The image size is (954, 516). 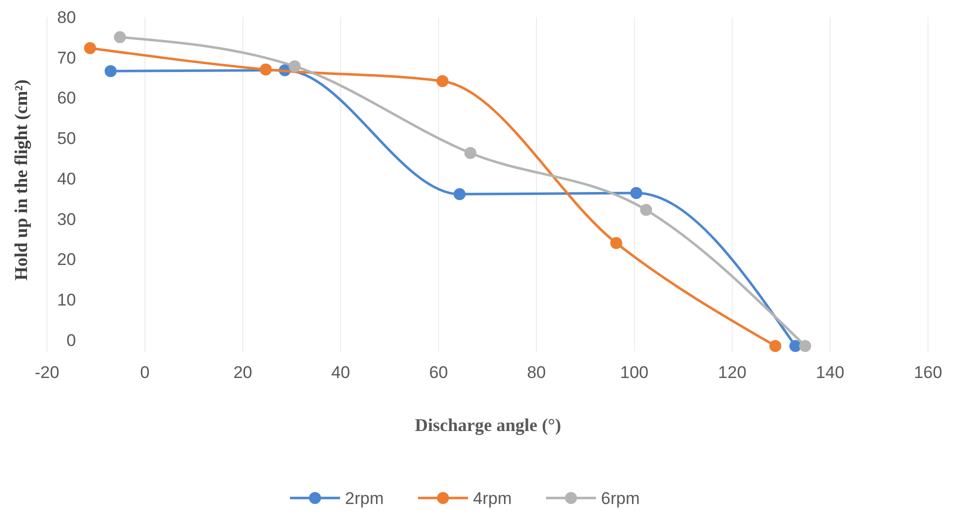 What do you see at coordinates (66, 58) in the screenshot?
I see `y-tick-label: 70` at bounding box center [66, 58].